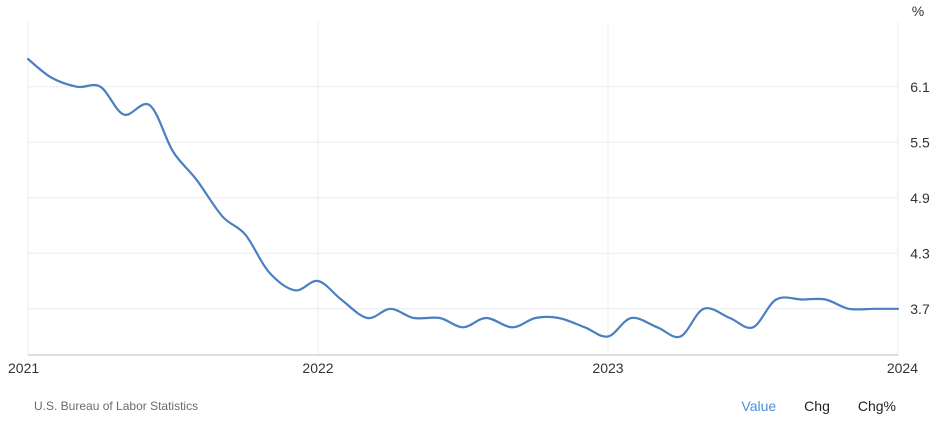 This screenshot has width=940, height=424. Describe the element at coordinates (920, 87) in the screenshot. I see `y-tick-label: 6.1` at that location.